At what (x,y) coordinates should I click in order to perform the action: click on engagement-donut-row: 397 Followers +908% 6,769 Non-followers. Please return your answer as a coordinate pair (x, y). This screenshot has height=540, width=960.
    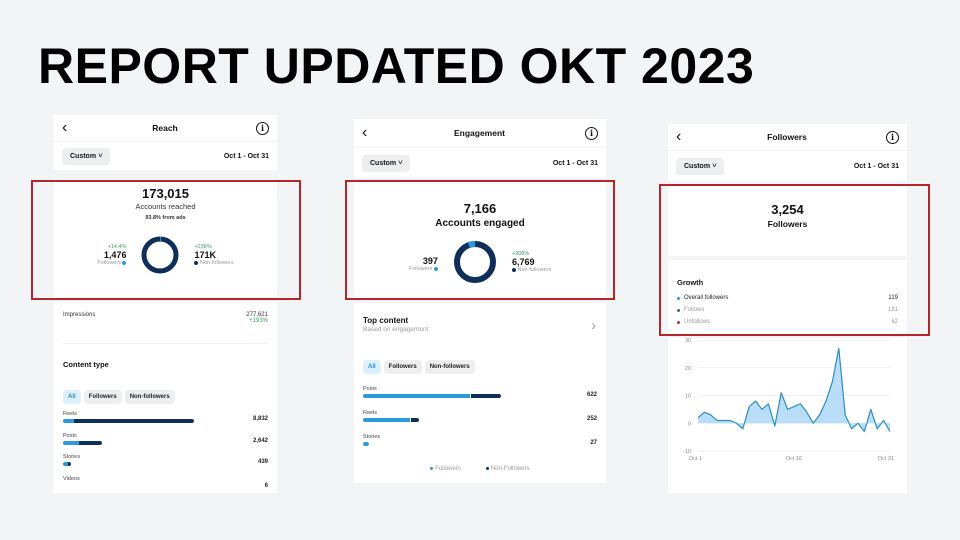
    Looking at the image, I should click on (480, 262).